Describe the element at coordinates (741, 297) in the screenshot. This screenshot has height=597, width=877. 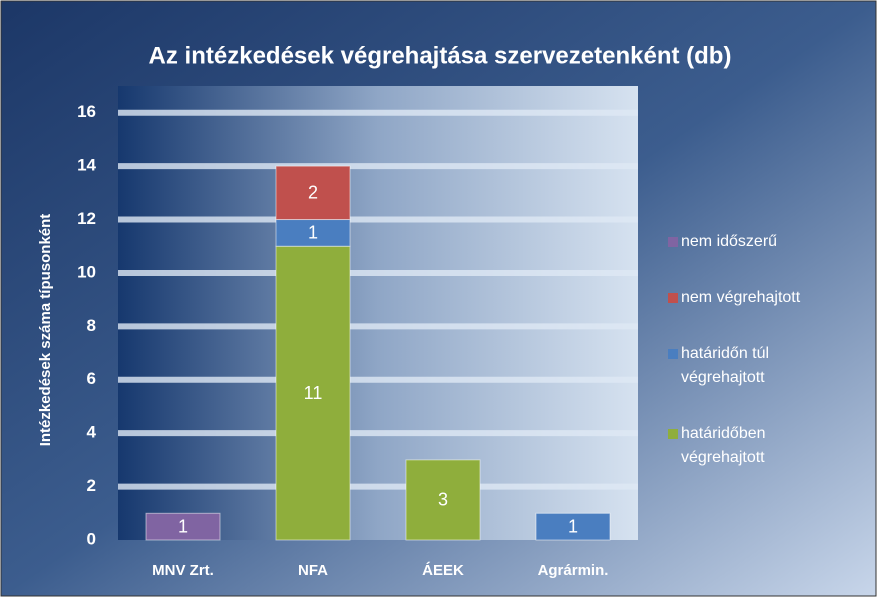
I see `legend-label: nem végrehajtott` at that location.